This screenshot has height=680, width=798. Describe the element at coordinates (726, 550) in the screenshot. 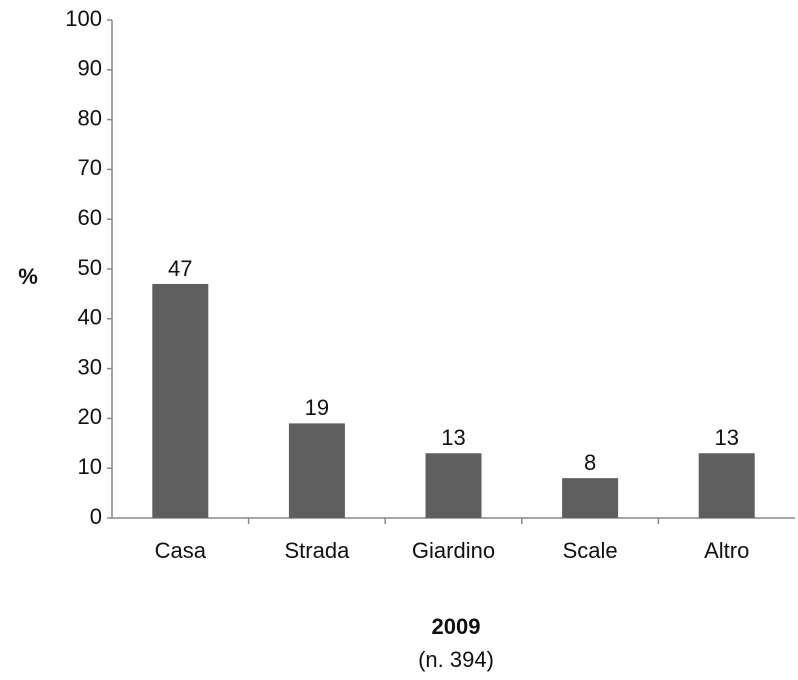

I see `x-tick-label: Altro` at that location.